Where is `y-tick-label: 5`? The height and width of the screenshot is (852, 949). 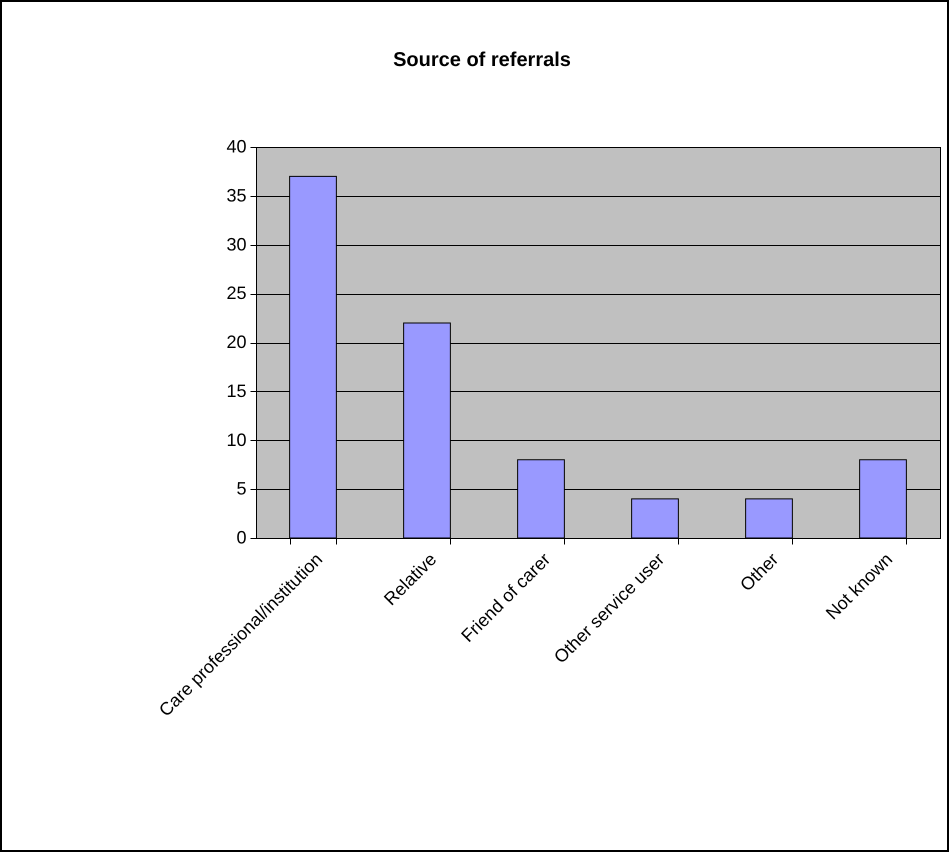
y-tick-label: 5 is located at coordinates (241, 488).